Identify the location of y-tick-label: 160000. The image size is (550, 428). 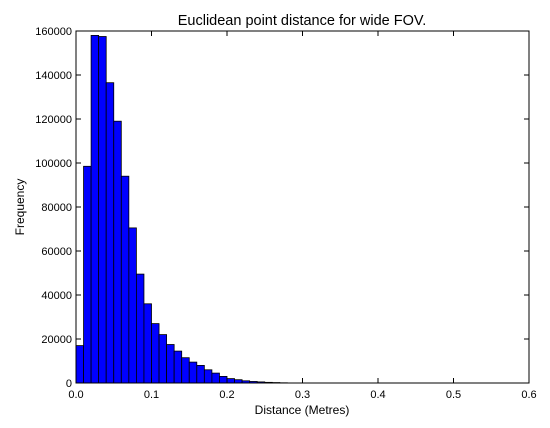
(53, 32).